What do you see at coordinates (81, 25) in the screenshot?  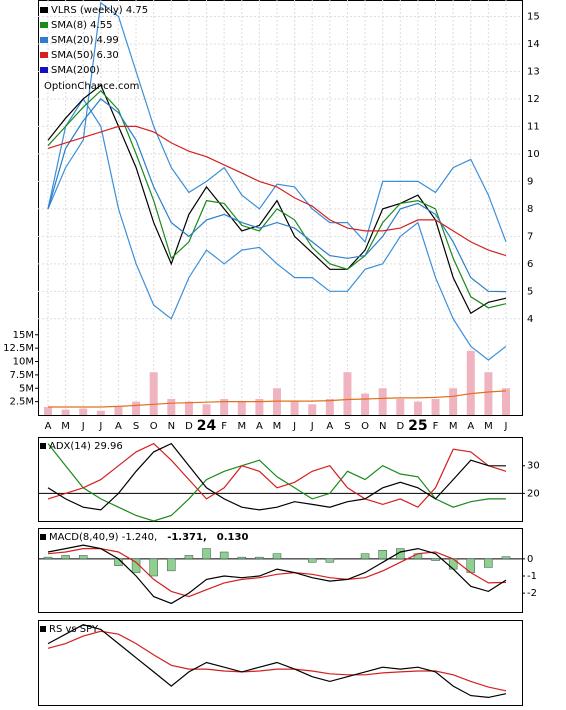 I see `legend-label: SMA(8) 4.55` at bounding box center [81, 25].